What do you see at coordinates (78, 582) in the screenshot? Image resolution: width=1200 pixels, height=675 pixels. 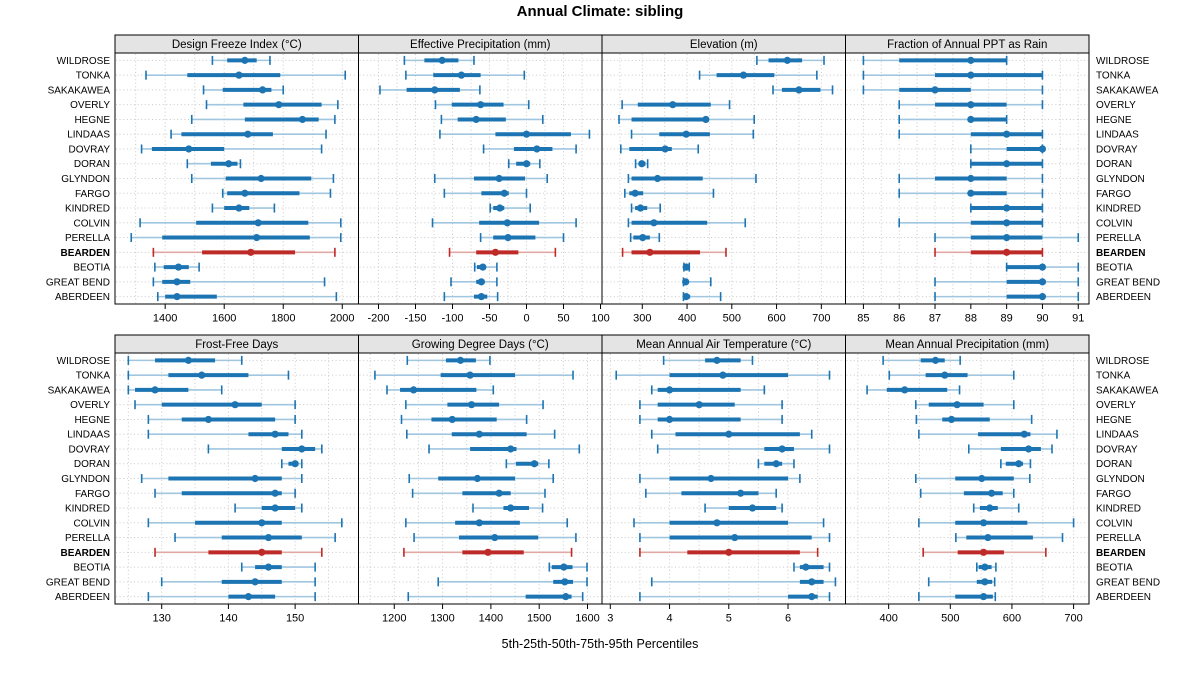 I see `station-label-left: GREAT BEND` at bounding box center [78, 582].